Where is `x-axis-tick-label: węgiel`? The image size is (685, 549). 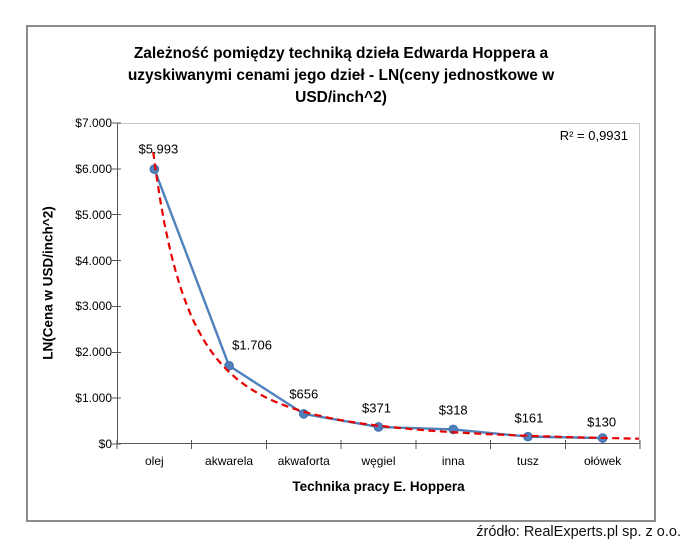
x-axis-tick-label: węgiel is located at coordinates (378, 461).